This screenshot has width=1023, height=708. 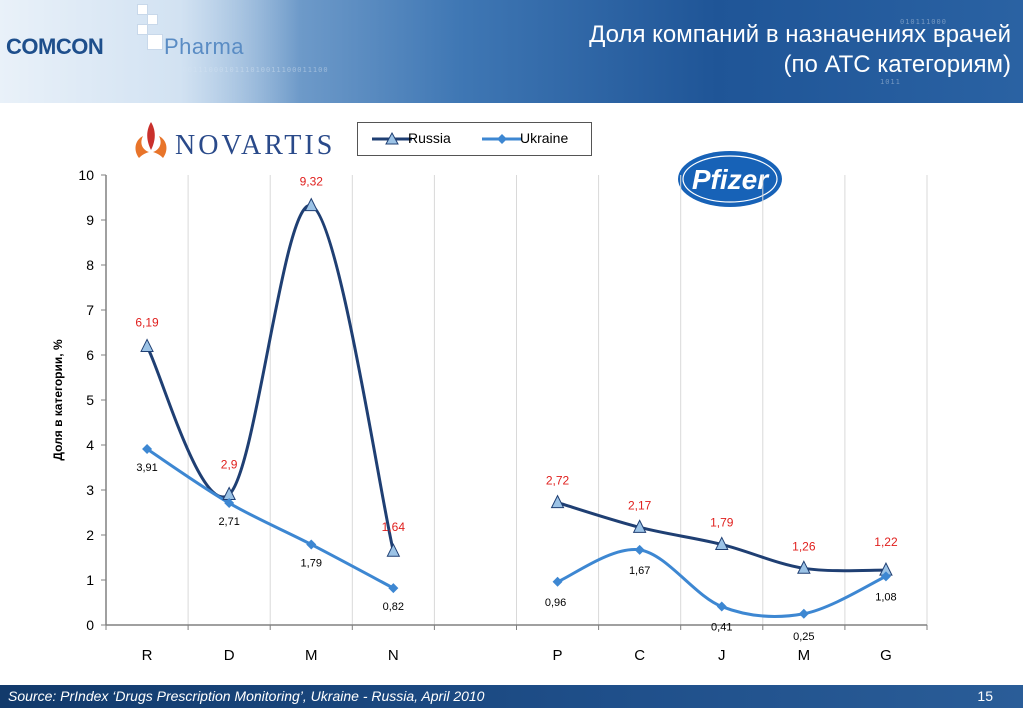 What do you see at coordinates (502, 139) in the screenshot?
I see `legend-ukraine-marker` at bounding box center [502, 139].